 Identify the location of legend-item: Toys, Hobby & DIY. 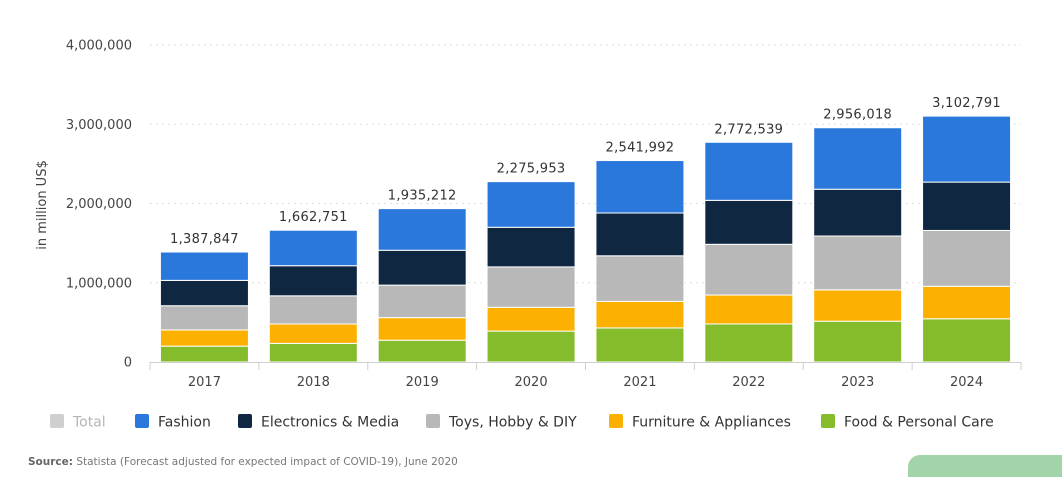
(501, 422).